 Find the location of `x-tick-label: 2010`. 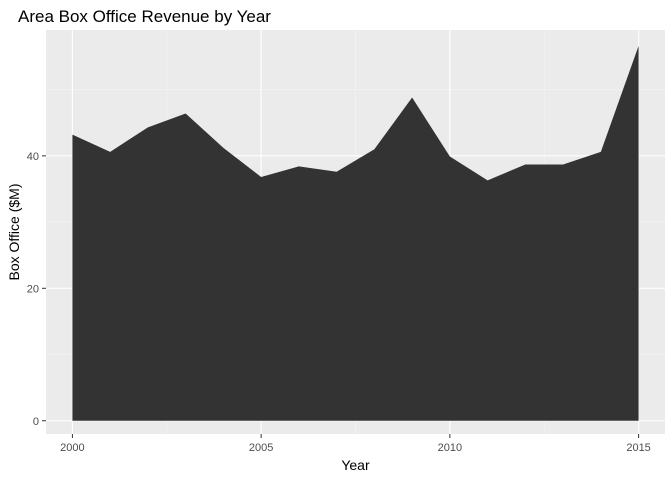

x-tick-label: 2010 is located at coordinates (450, 448).